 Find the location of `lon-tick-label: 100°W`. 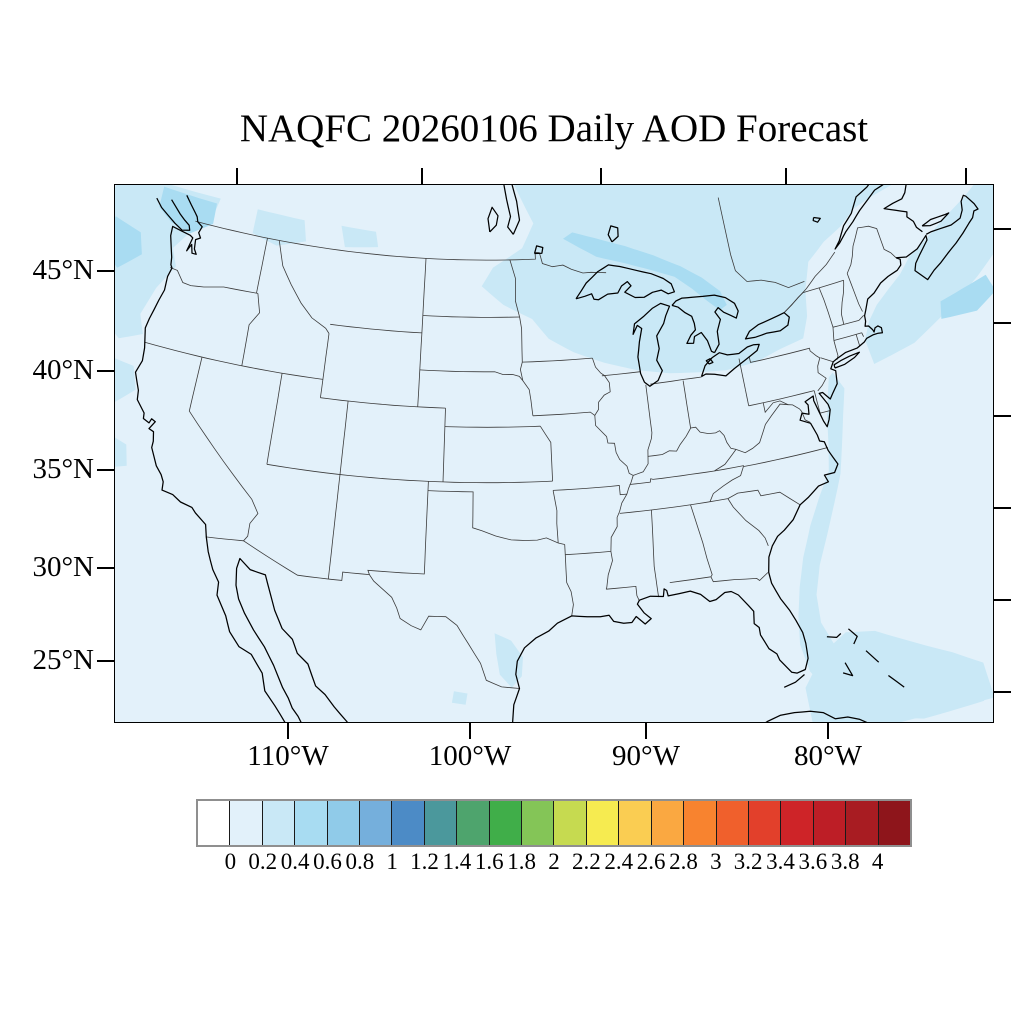

lon-tick-label: 100°W is located at coordinates (470, 756).